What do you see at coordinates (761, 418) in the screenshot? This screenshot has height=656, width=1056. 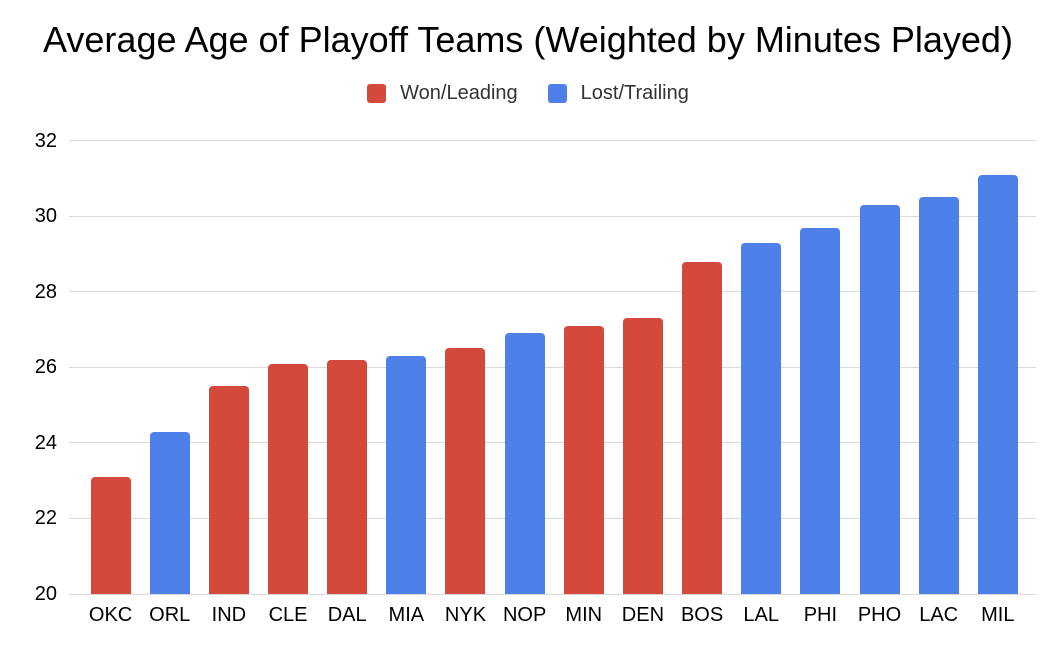 I see `bar-lal` at bounding box center [761, 418].